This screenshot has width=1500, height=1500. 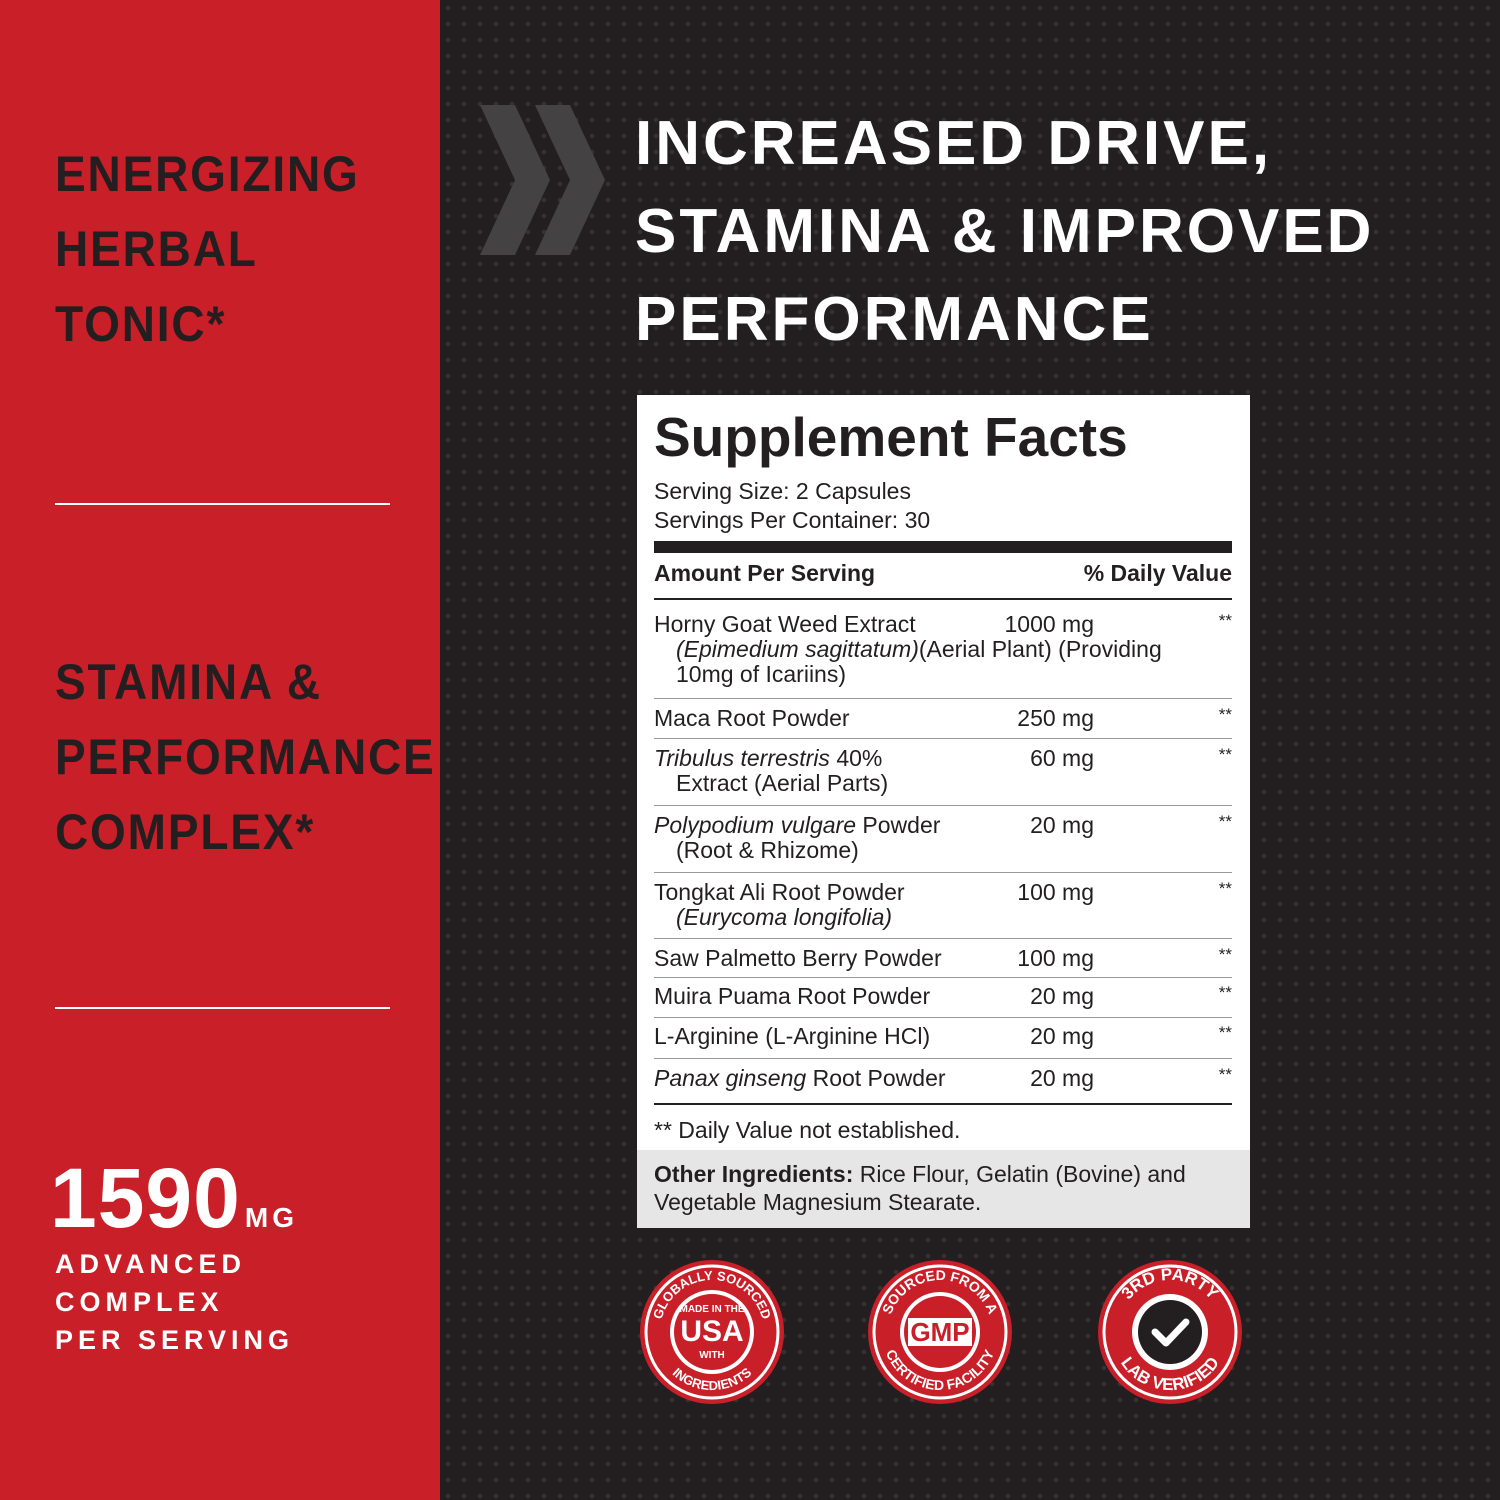 I want to click on ingredient-name: Horny Goat Weed Extract, so click(x=785, y=624).